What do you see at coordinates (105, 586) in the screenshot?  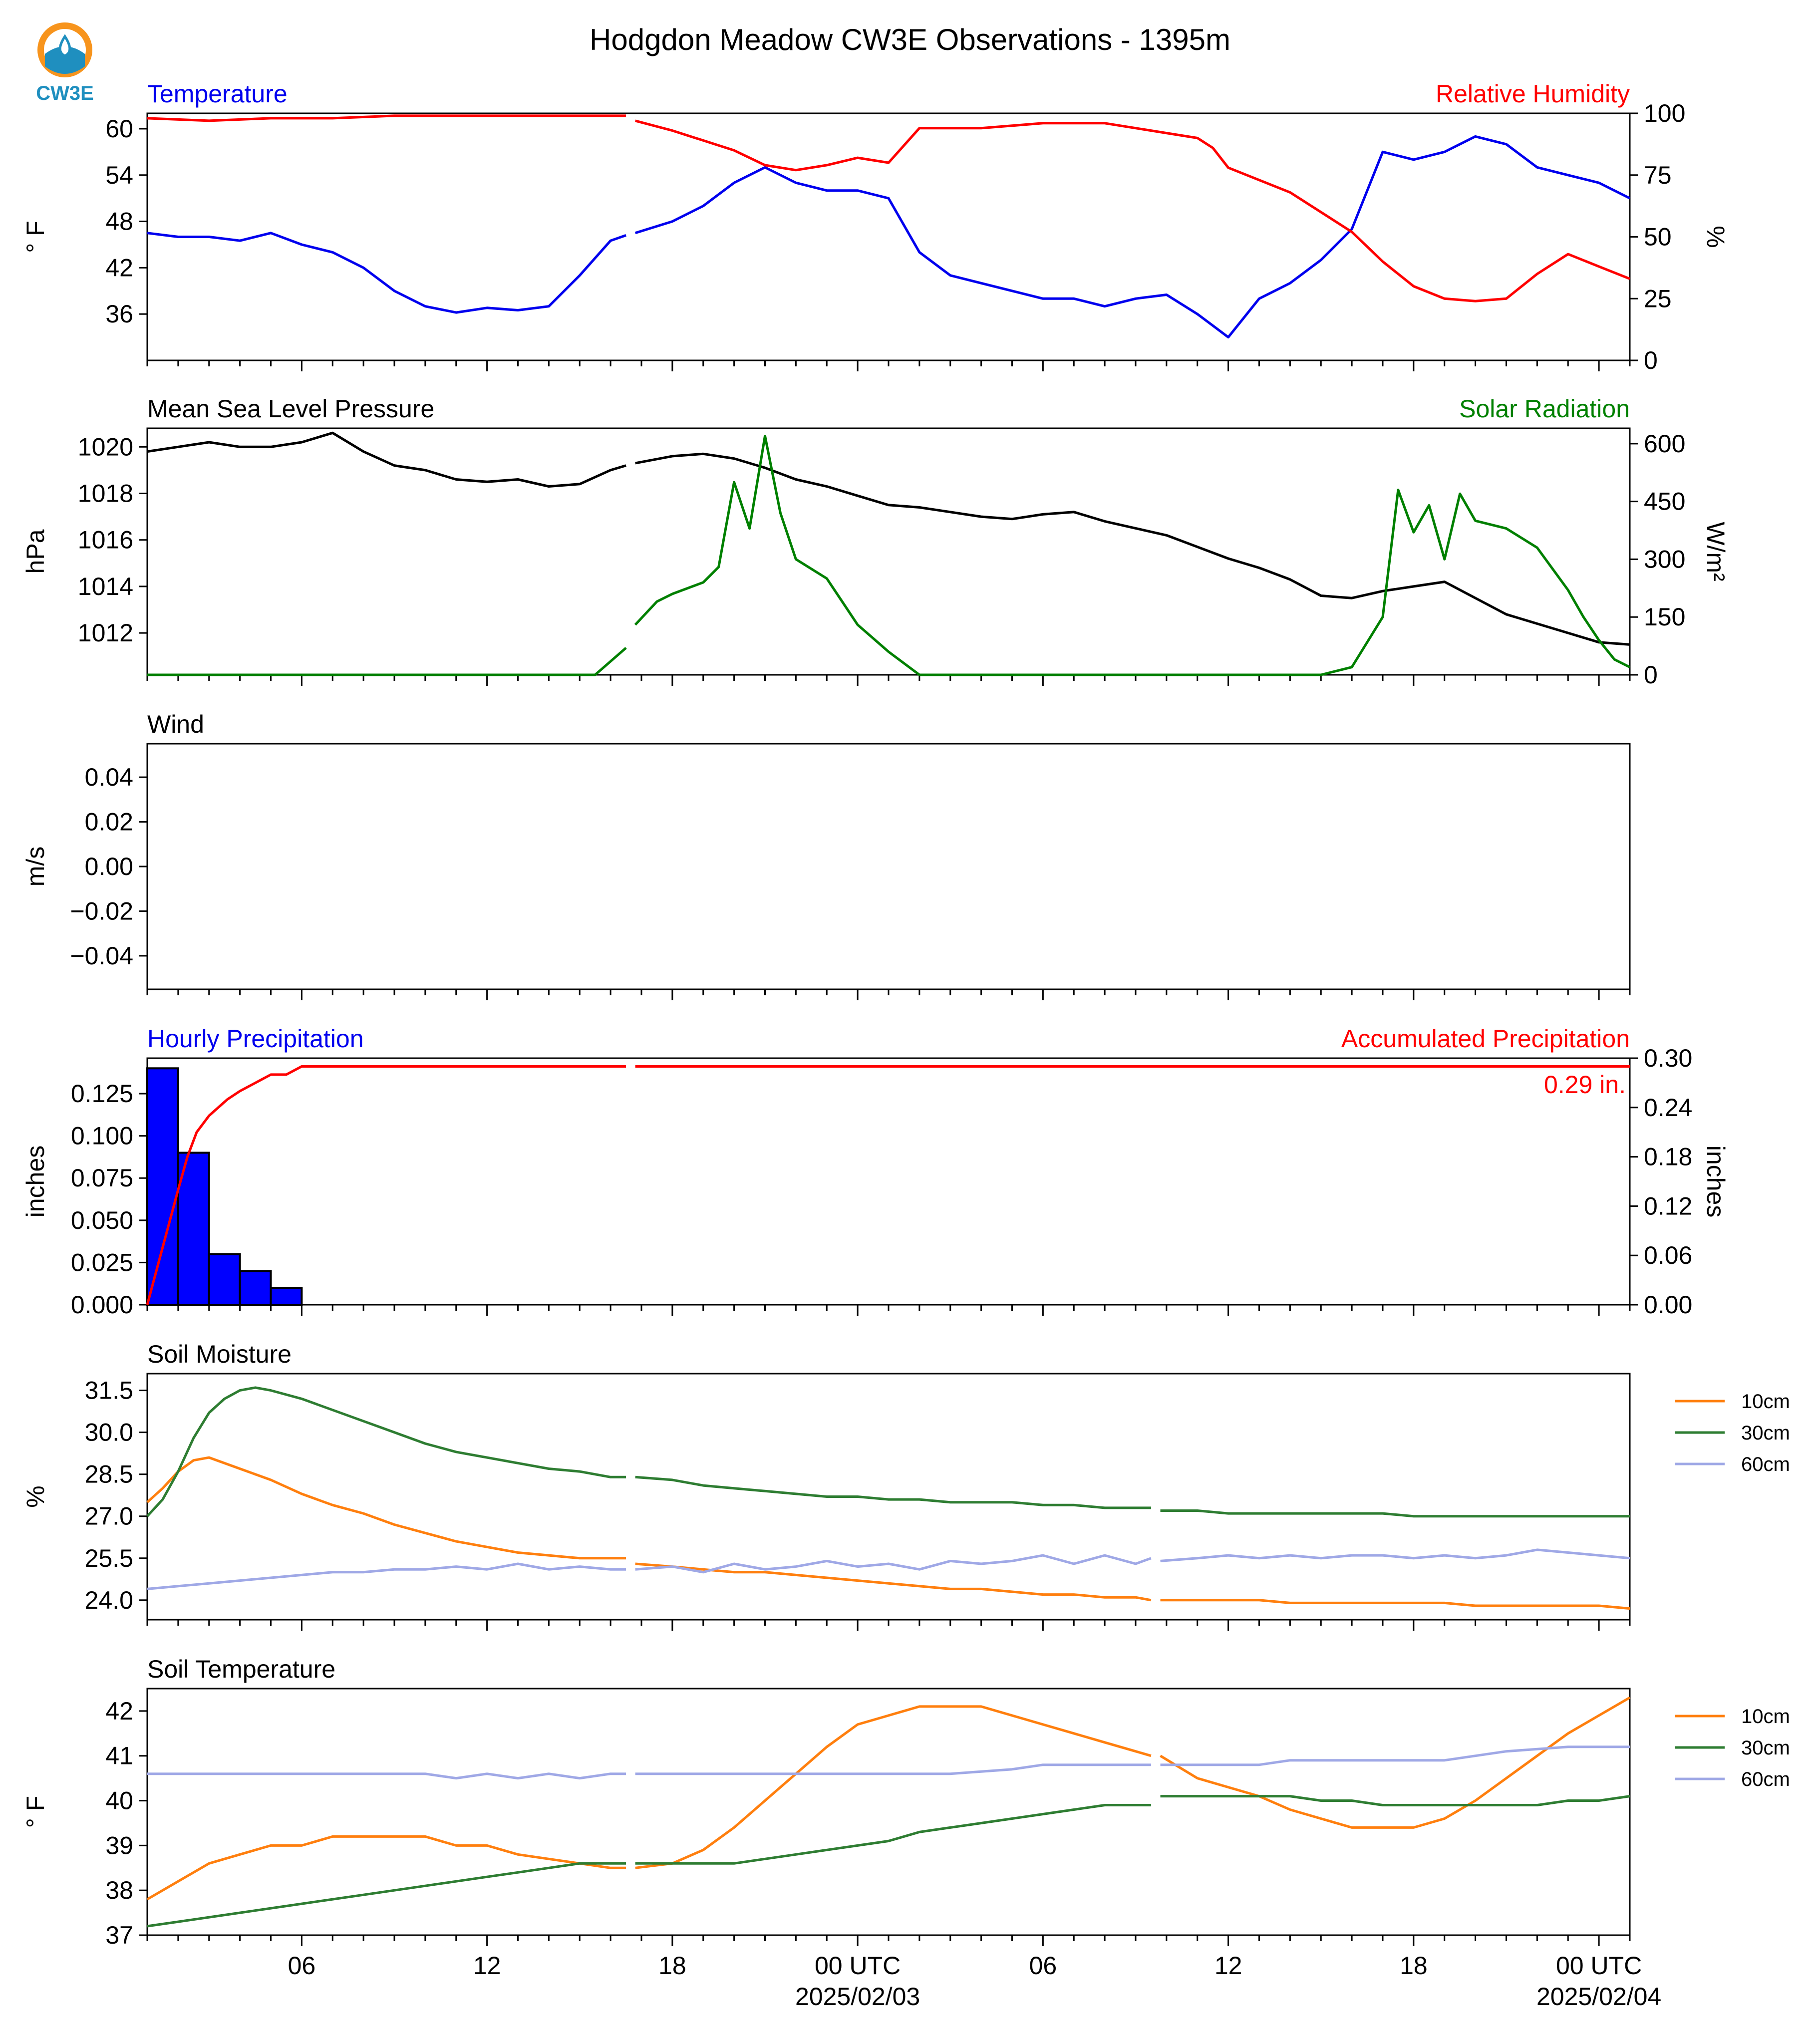 I see `y-tick-label: 1014` at bounding box center [105, 586].